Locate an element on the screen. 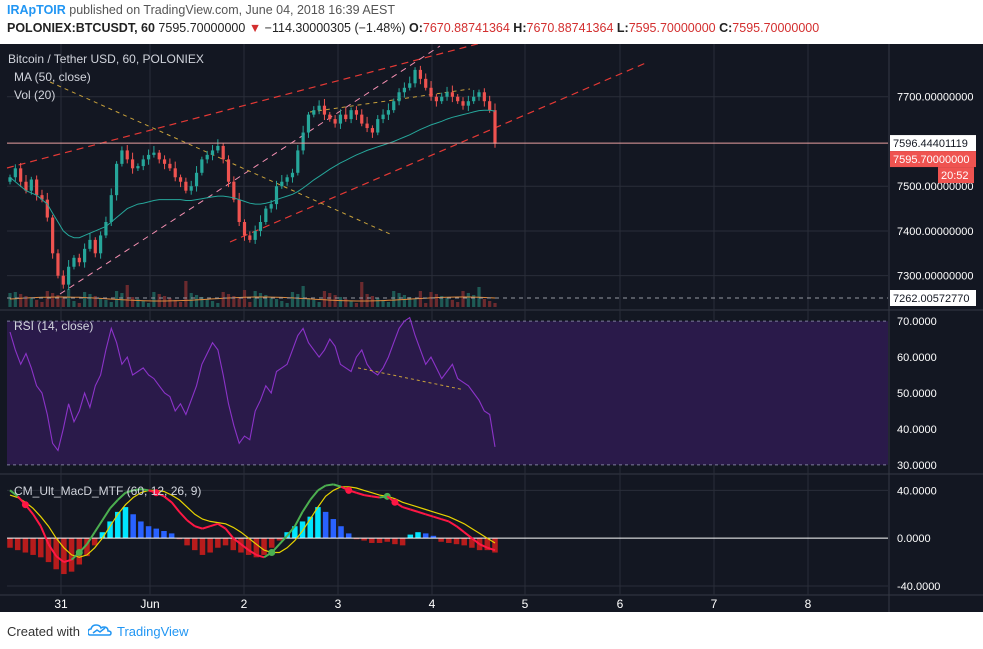 This screenshot has height=649, width=983. macd-pane is located at coordinates (447, 529).